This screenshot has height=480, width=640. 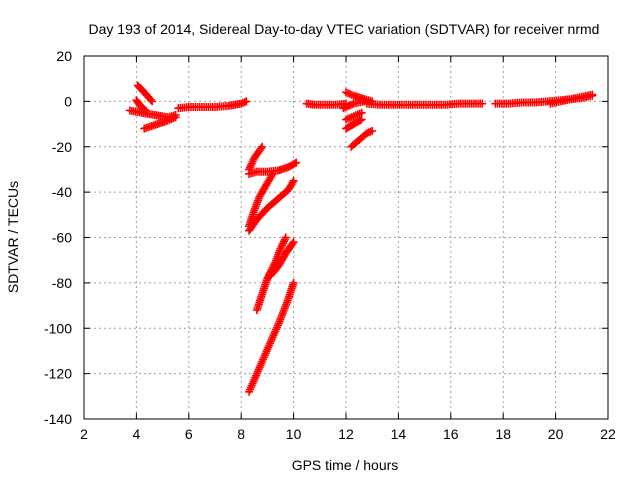 I want to click on x-tick-label: 22, so click(x=608, y=434).